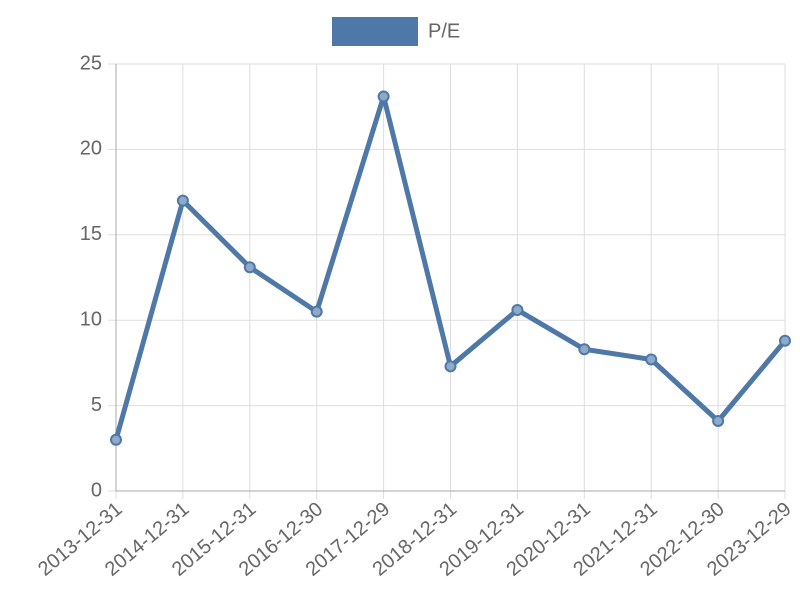 Image resolution: width=800 pixels, height=605 pixels. I want to click on y-tick-label: 5, so click(96, 405).